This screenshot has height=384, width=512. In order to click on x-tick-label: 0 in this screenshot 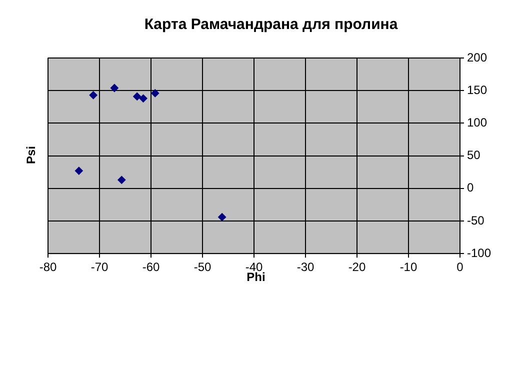, I will do `click(460, 267)`.